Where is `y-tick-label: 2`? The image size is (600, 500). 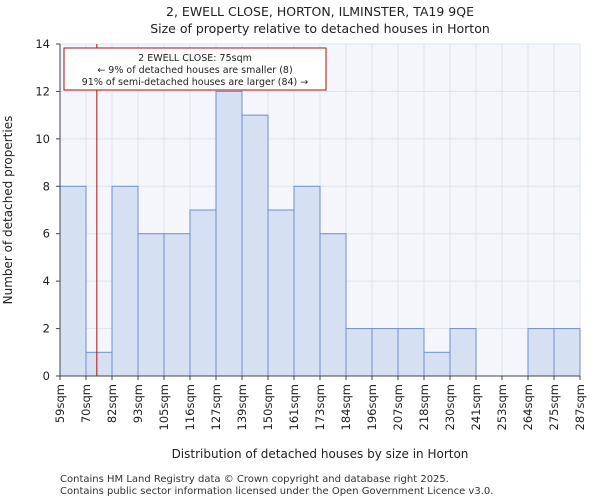 y-tick-label: 2 is located at coordinates (46, 329).